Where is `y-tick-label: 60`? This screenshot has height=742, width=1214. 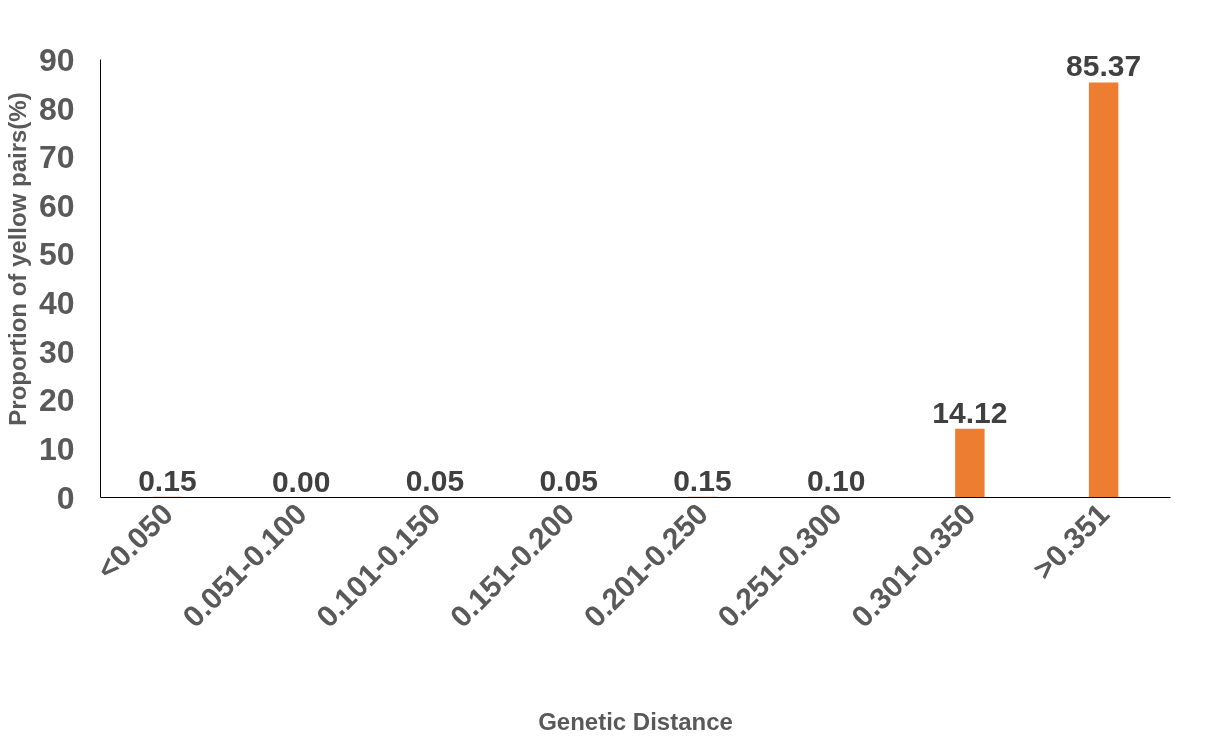
y-tick-label: 60 is located at coordinates (56, 205).